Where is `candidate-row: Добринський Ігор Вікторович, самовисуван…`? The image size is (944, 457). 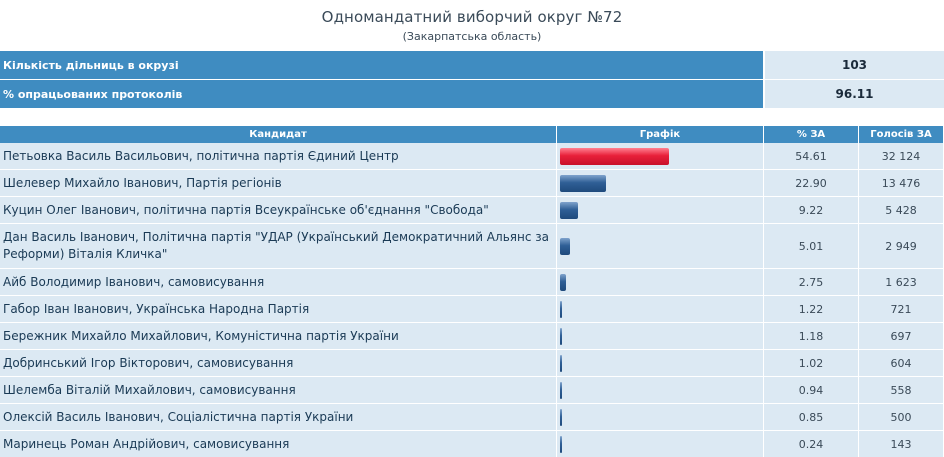 candidate-row: Добринський Ігор Вікторович, самовисуван… is located at coordinates (472, 363).